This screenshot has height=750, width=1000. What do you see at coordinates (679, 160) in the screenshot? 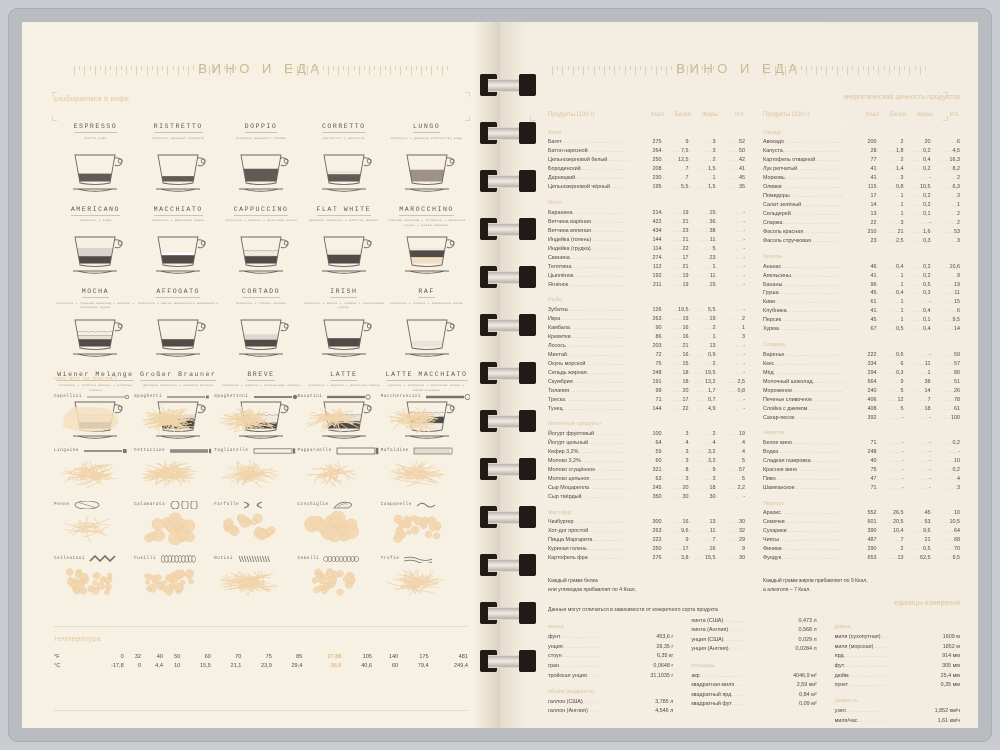
I see `protein-value: ....12,5.` at bounding box center [679, 160].